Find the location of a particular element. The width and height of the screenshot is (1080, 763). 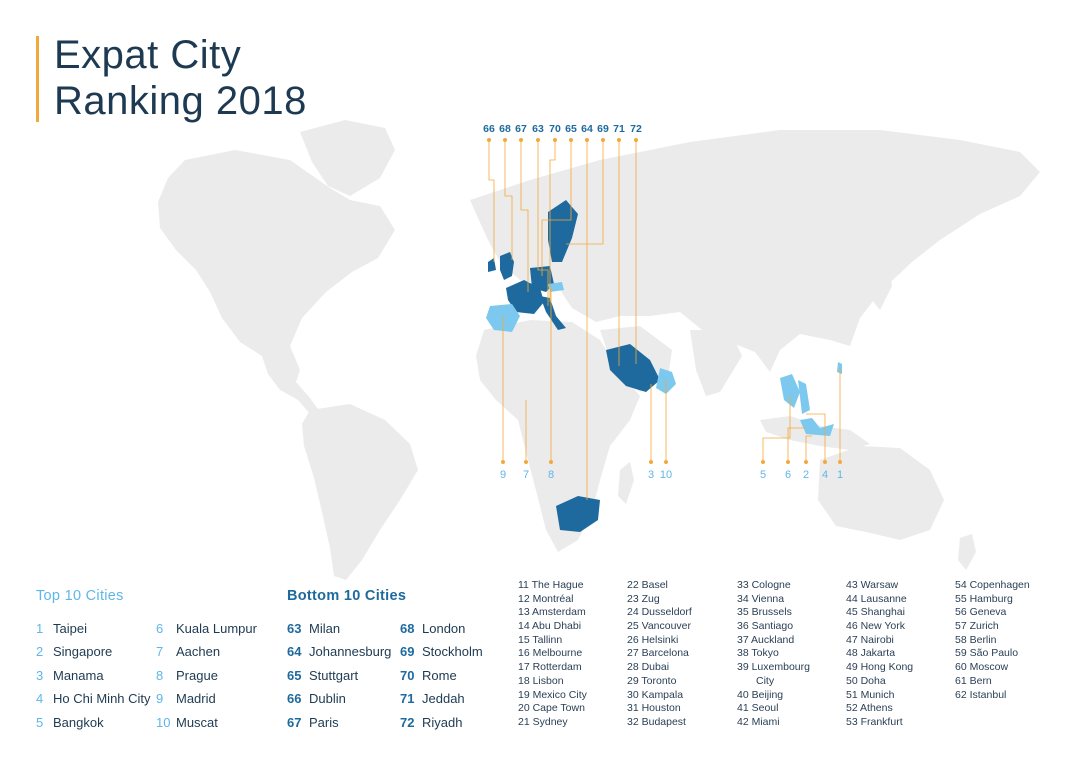

map-label-top: 71 is located at coordinates (619, 129).